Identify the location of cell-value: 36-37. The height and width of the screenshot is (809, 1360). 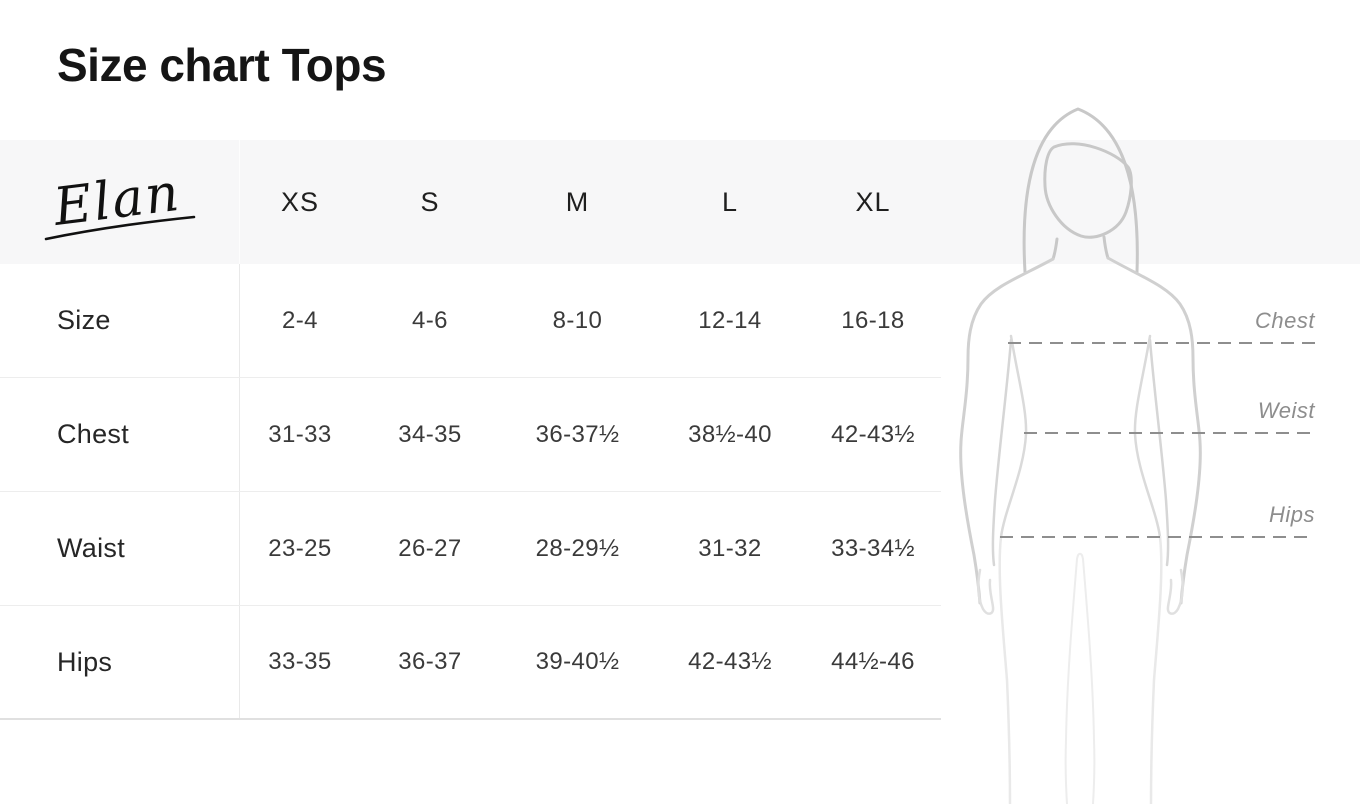
(430, 661).